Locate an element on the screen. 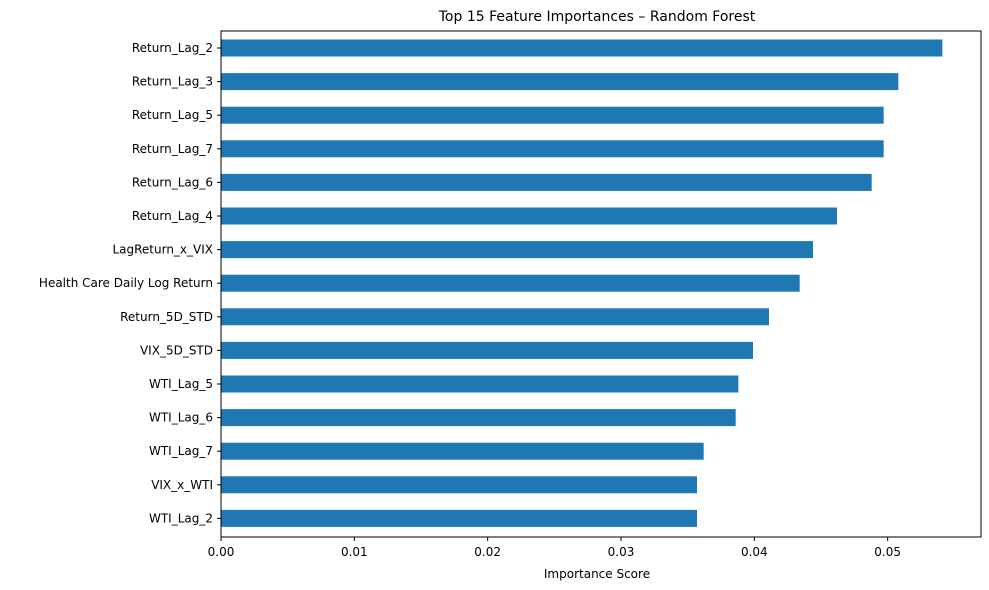  x-tick-label: 0.05 is located at coordinates (887, 552).